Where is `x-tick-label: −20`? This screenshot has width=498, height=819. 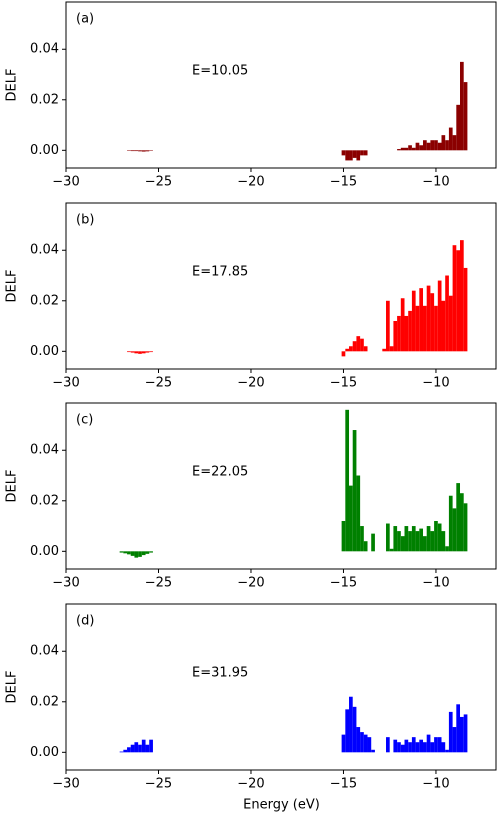
x-tick-label: −20 is located at coordinates (250, 383).